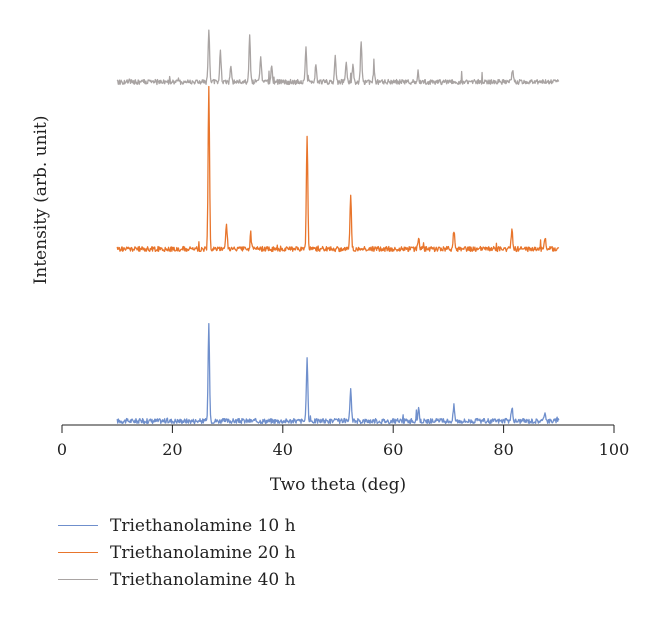 The height and width of the screenshot is (619, 660). I want to click on x-tick-label-20: 20, so click(172, 449).